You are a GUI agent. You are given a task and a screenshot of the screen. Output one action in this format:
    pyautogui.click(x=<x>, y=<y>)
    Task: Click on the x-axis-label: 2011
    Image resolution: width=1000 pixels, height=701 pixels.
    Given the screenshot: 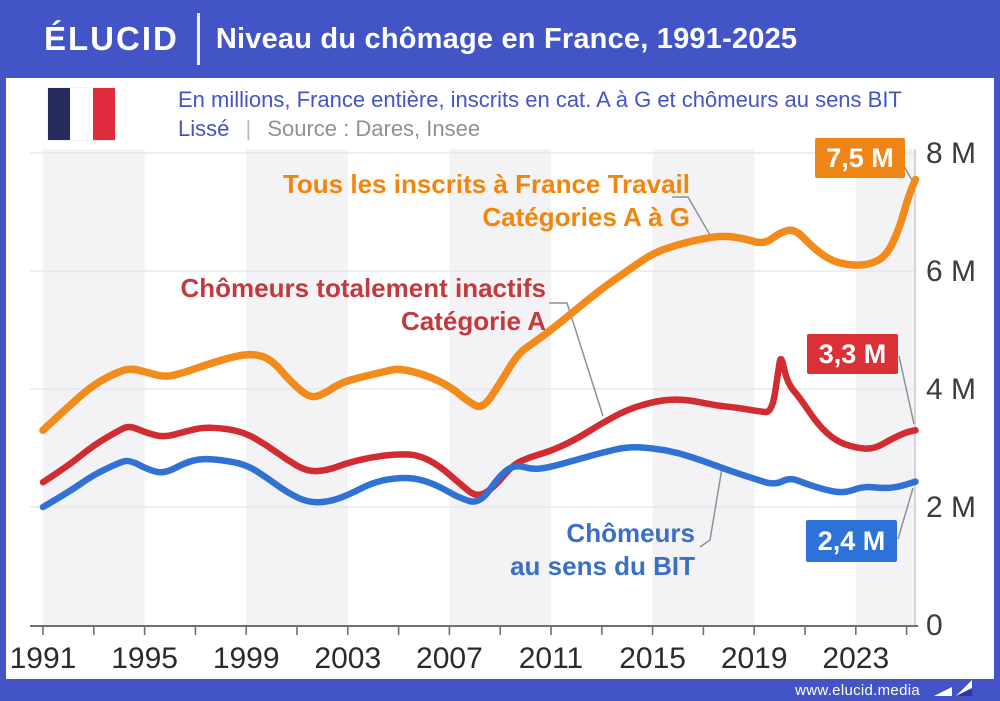 What is the action you would take?
    pyautogui.click(x=551, y=658)
    